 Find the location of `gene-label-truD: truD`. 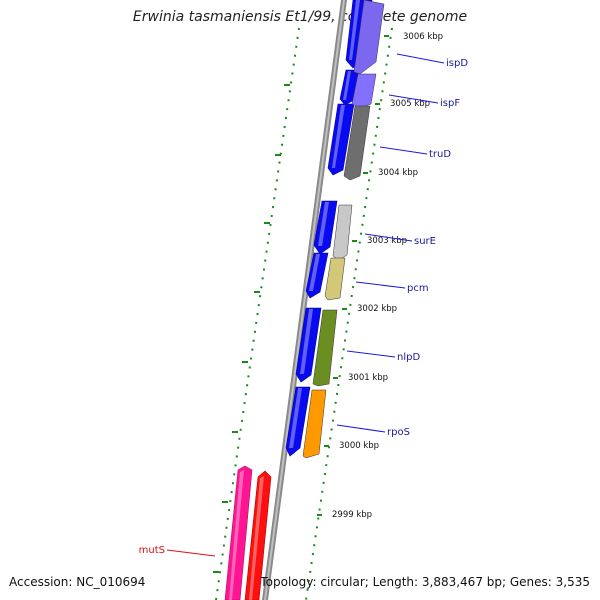

gene-label-truD: truD is located at coordinates (440, 154).